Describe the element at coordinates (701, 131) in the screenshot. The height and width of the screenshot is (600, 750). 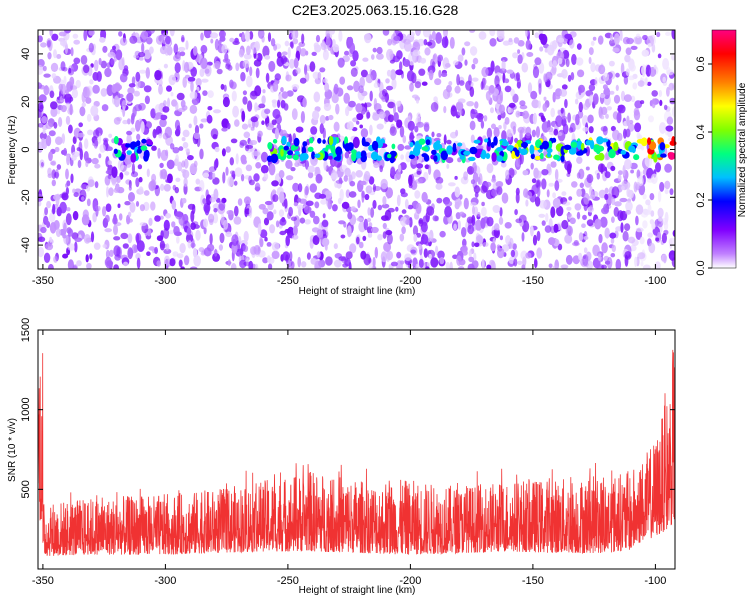
I see `colorbar-tick-label: 0.4` at that location.